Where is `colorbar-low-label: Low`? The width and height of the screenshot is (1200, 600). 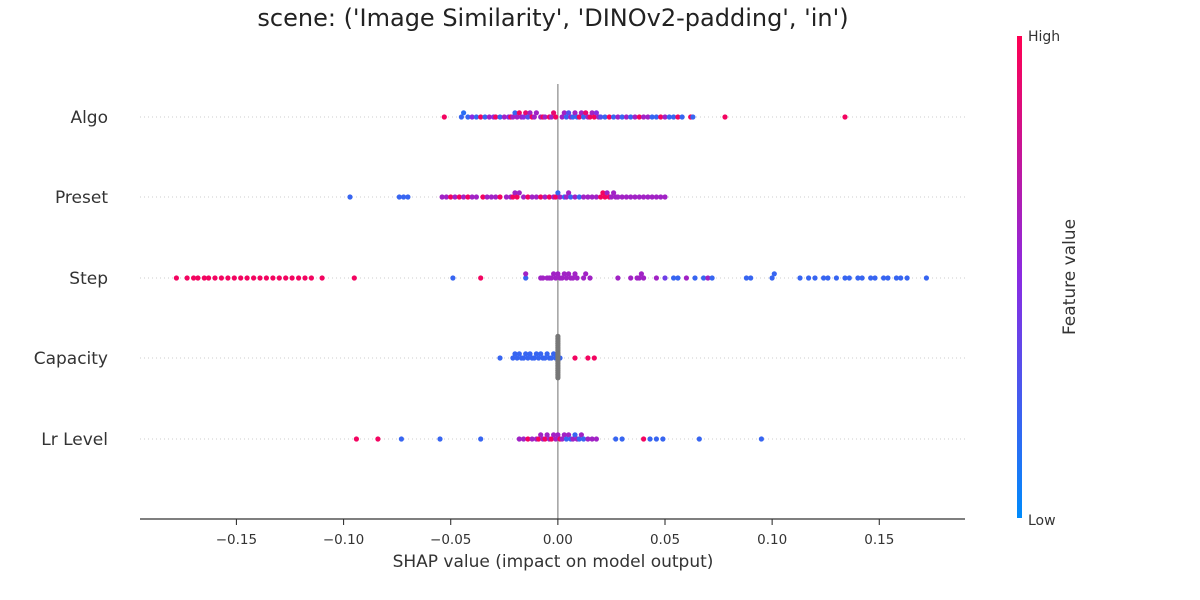
colorbar-low-label: Low is located at coordinates (1042, 521).